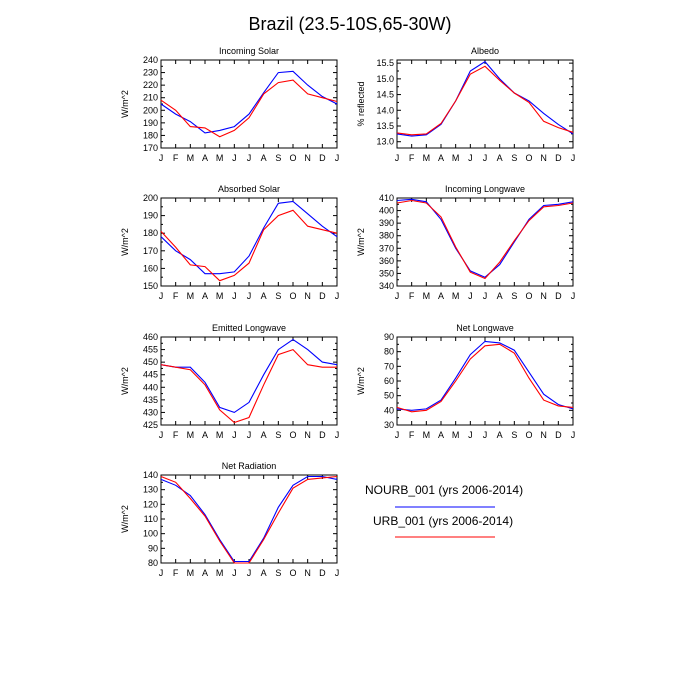 The image size is (700, 700). What do you see at coordinates (386, 211) in the screenshot?
I see `y-tick-label: 400` at bounding box center [386, 211].